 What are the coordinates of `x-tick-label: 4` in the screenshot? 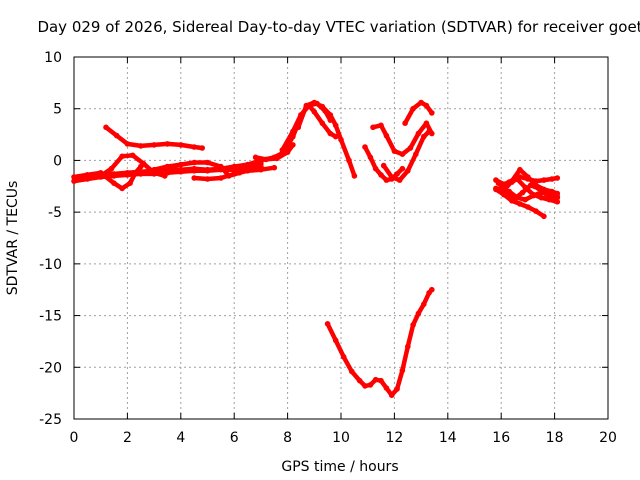 It's located at (180, 438).